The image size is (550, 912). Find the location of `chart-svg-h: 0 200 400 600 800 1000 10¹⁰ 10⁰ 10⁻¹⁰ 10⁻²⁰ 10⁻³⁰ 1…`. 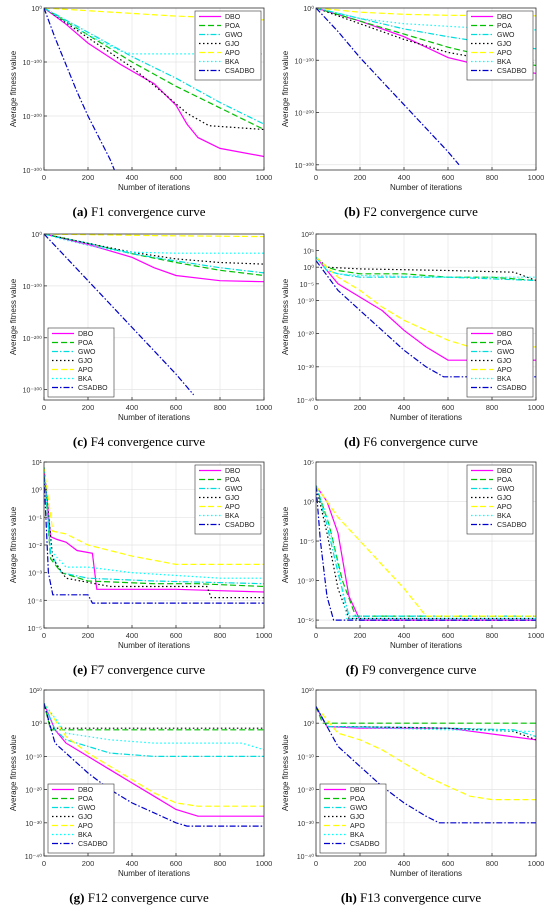

chart-svg-h: 0 200 400 600 800 1000 10¹⁰ 10⁰ 10⁻¹⁰ 10⁻²⁰ 10⁻³⁰ 1… is located at coordinates (412, 782).